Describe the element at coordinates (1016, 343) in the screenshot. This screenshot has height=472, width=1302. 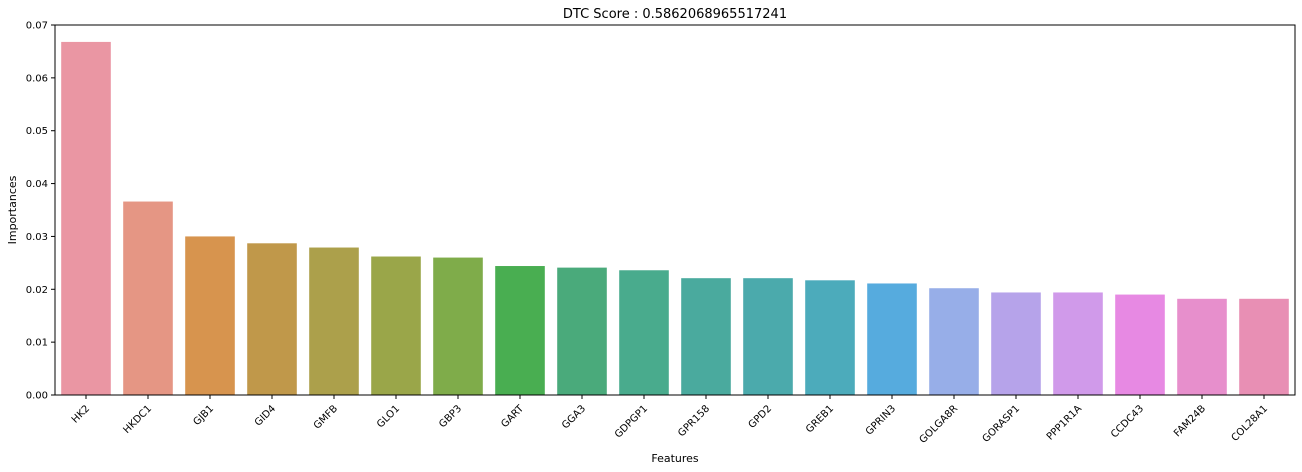
I see `bar-gorasp1` at that location.